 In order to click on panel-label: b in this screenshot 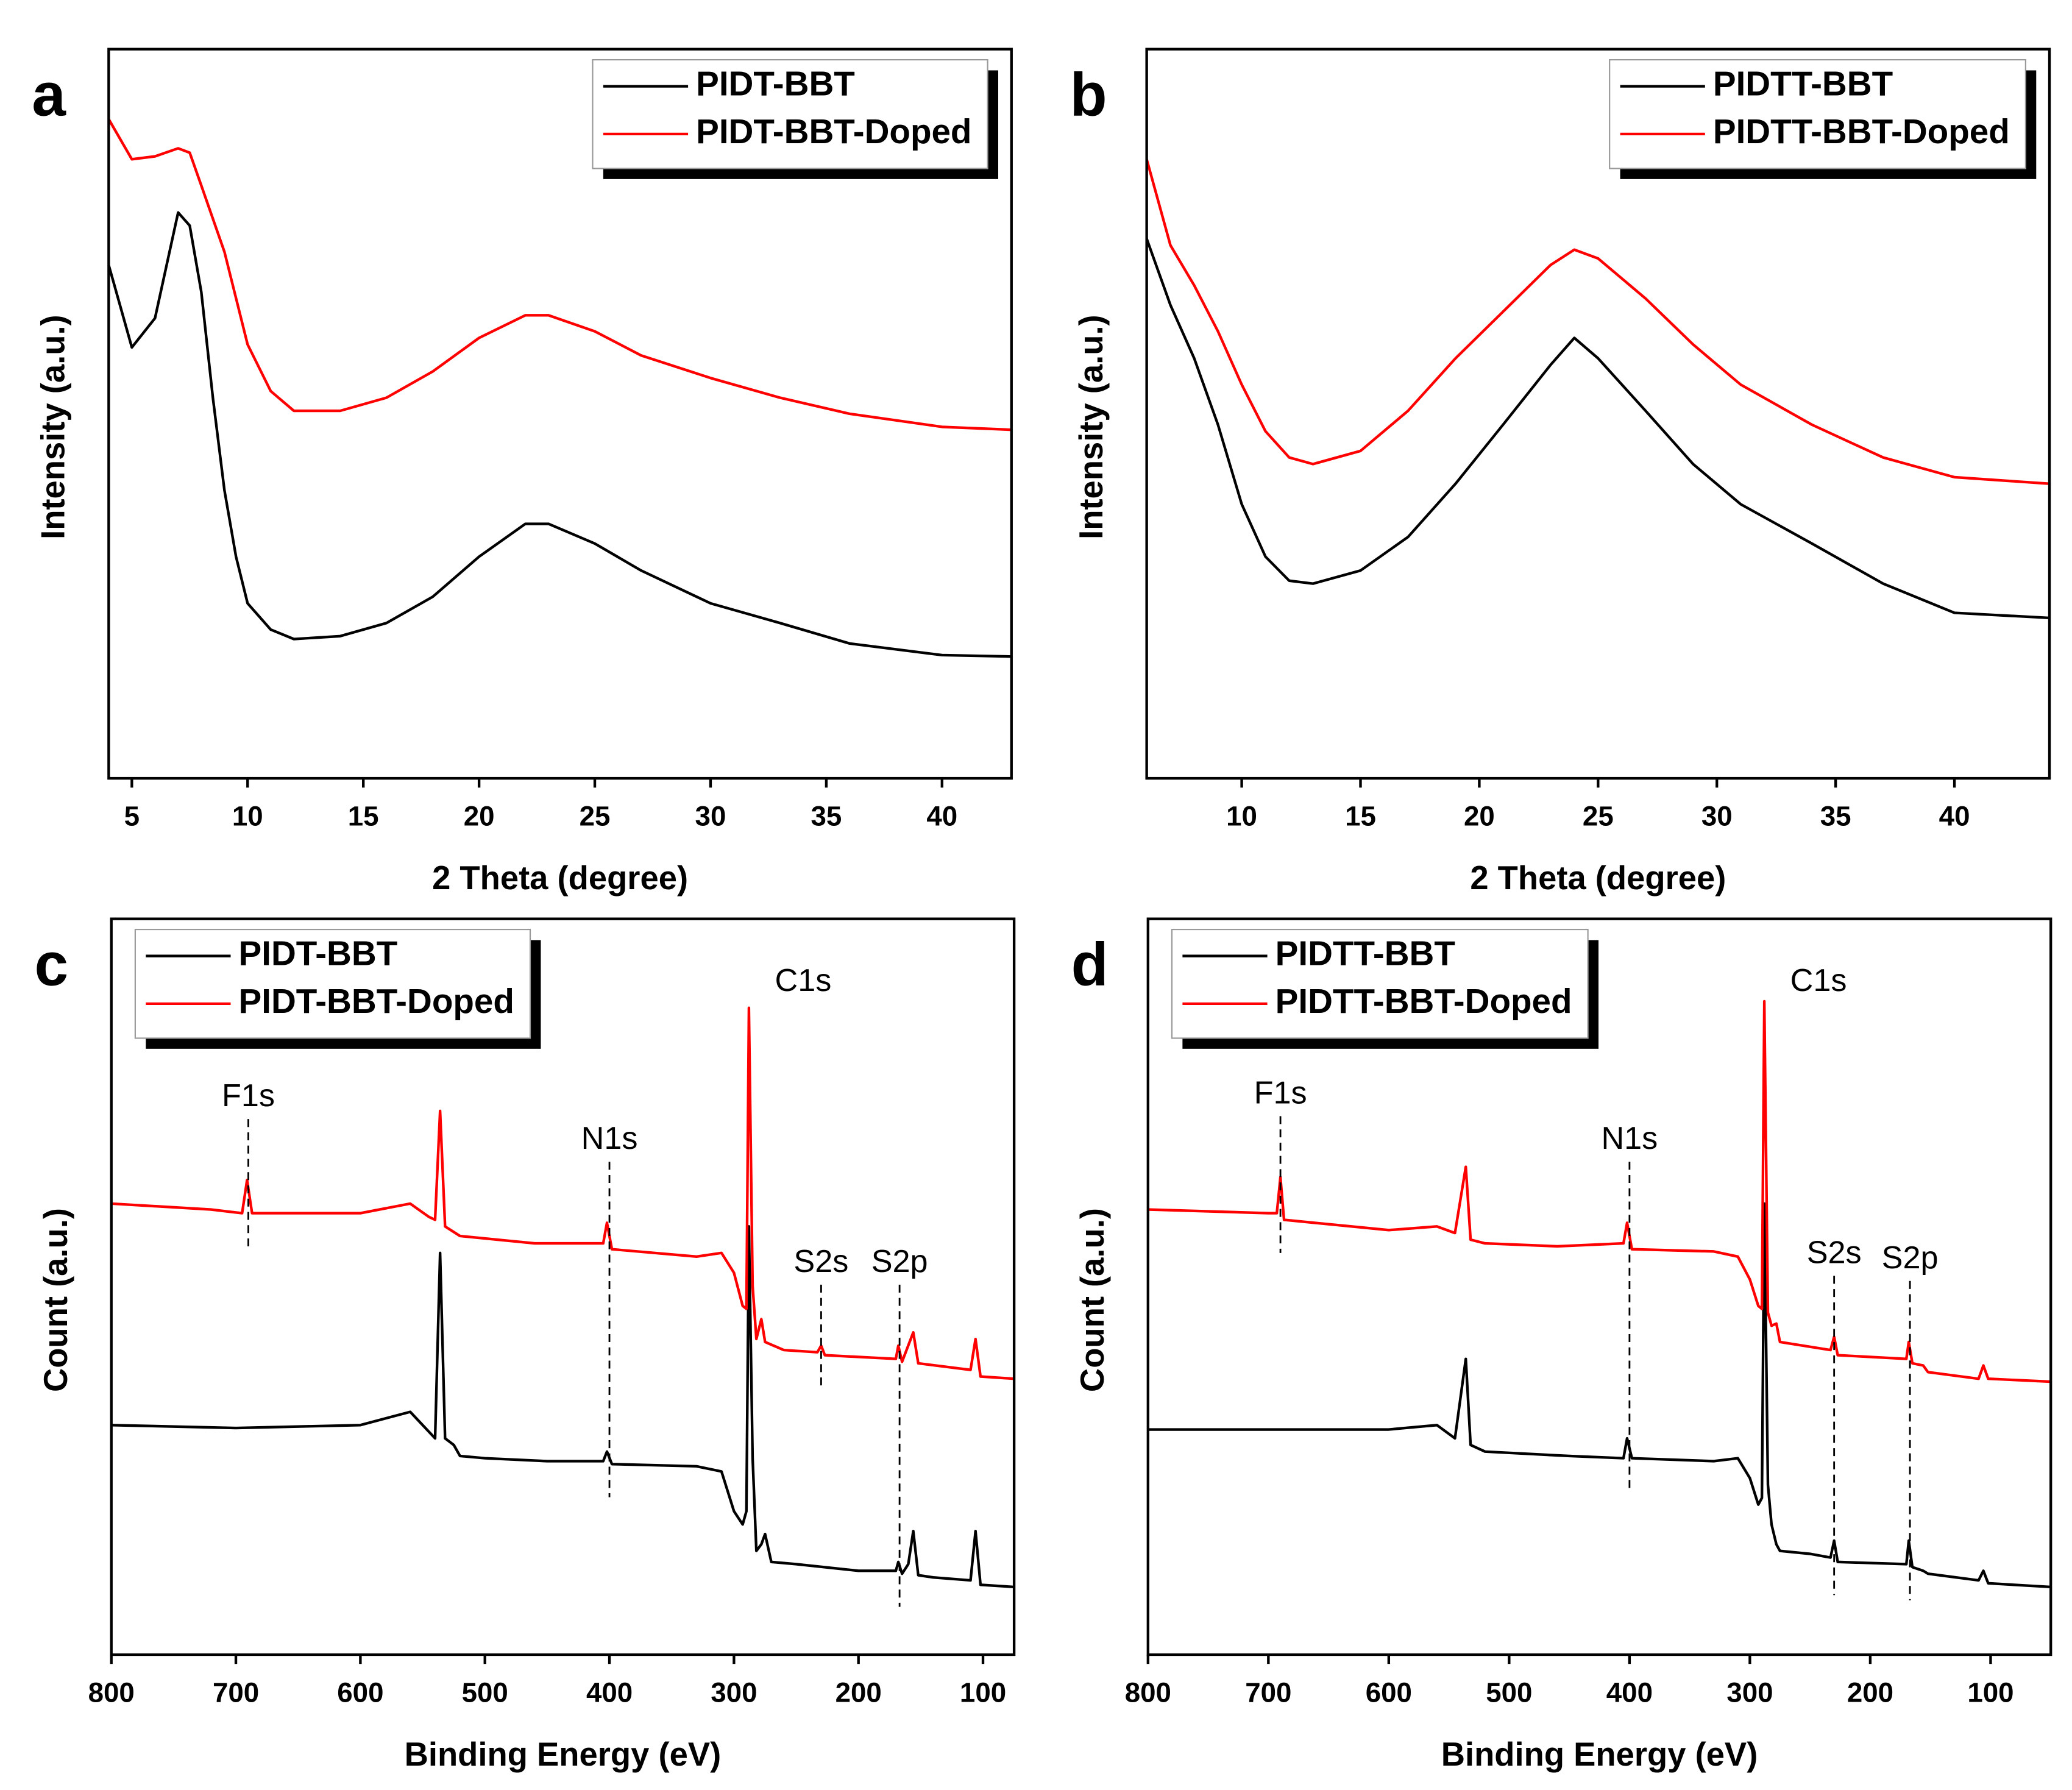, I will do `click(1088, 95)`.